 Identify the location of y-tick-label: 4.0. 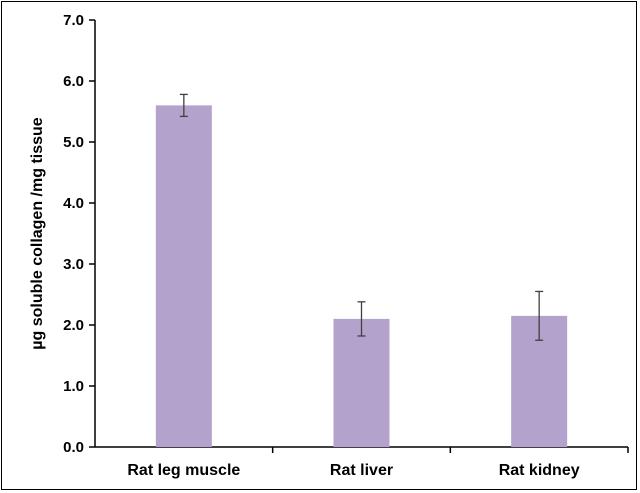
(73, 203).